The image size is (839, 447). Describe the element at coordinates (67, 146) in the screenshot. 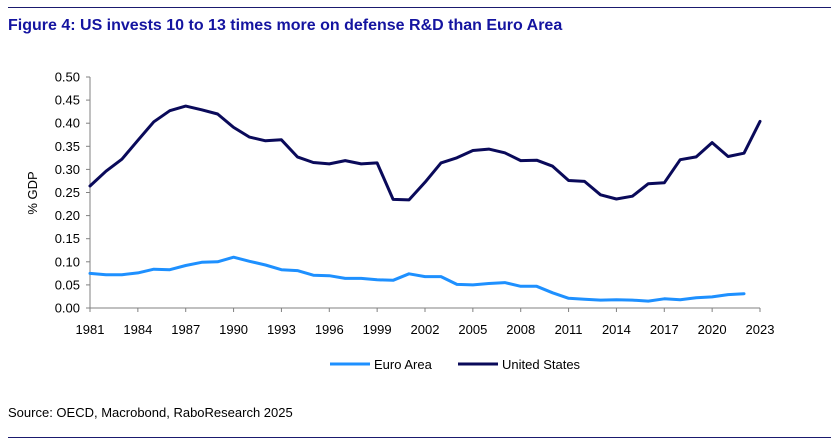

I see `y-tick-label: 0.35` at that location.